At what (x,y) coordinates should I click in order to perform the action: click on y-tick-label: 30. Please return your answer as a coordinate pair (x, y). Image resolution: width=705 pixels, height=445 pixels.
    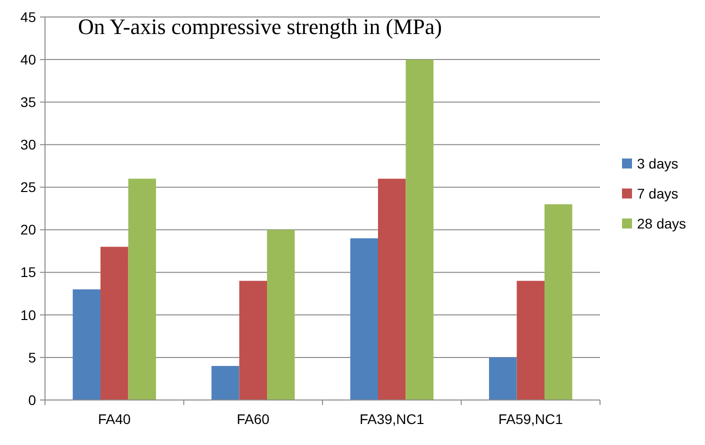
    Looking at the image, I should click on (28, 144).